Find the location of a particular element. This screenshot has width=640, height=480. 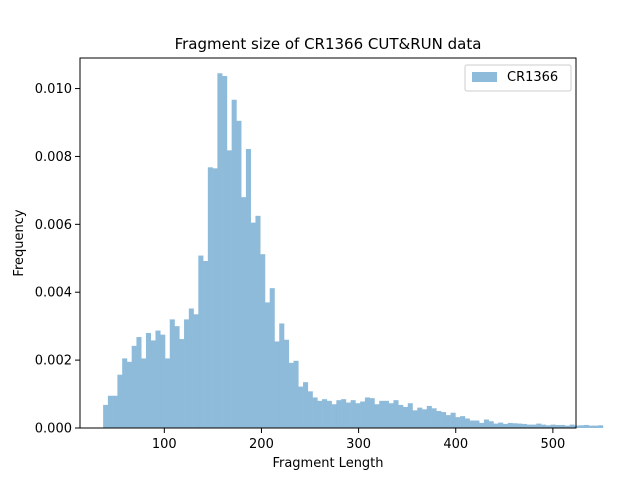

x-axis-label: Fragment Length is located at coordinates (327, 463).